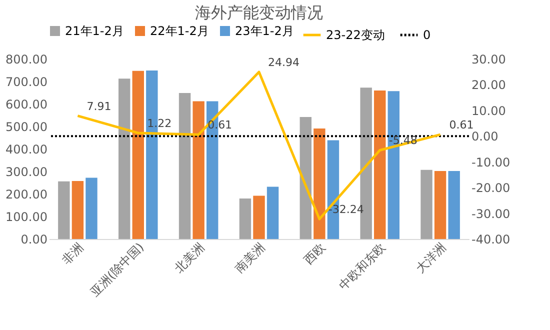  What do you see at coordinates (489, 85) in the screenshot?
I see `y2-tick-label: 20.00` at bounding box center [489, 85].